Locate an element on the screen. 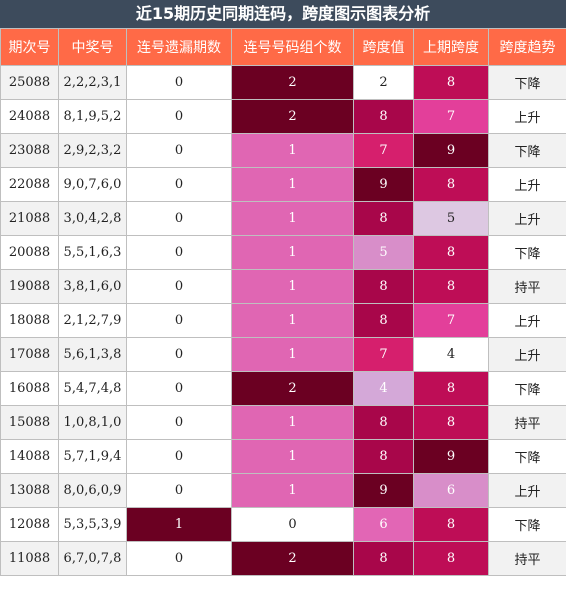  cell-numbers: 6,7,0,7,8 is located at coordinates (92, 558).